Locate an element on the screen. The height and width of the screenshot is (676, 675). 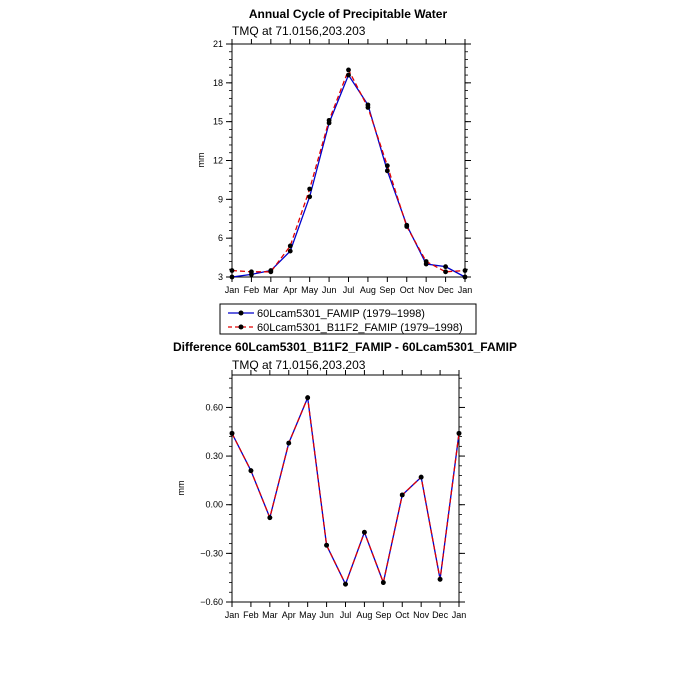
chart2-ytick-label: 0.30 is located at coordinates (214, 456).